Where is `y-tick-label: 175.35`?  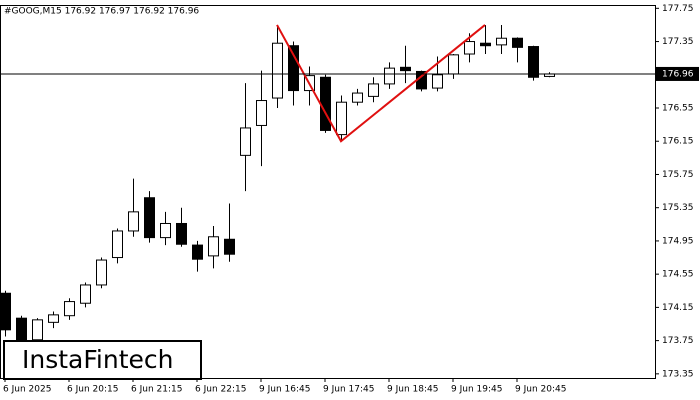
y-tick-label: 175.35 is located at coordinates (678, 208).